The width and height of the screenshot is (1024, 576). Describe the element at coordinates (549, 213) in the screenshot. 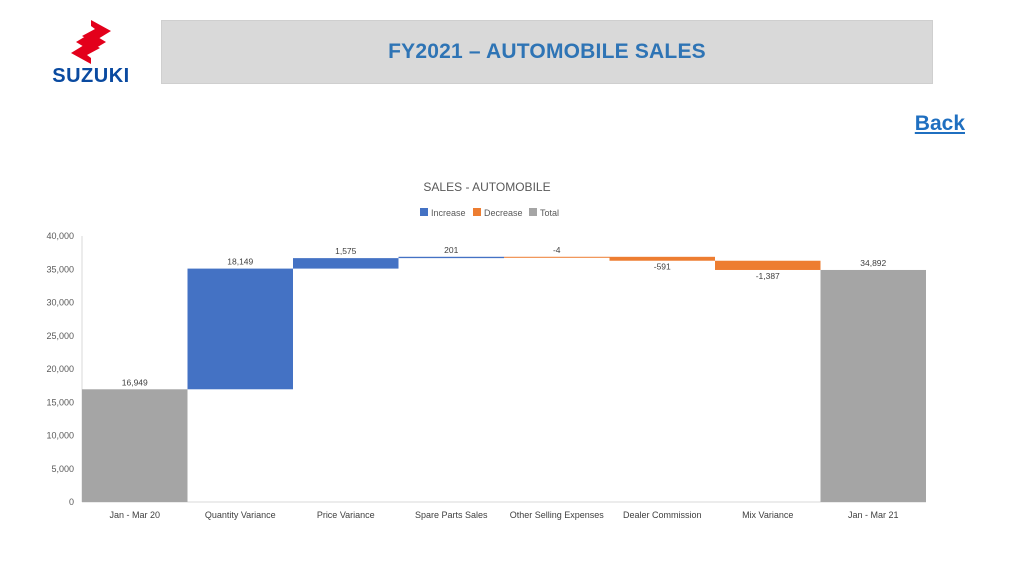

I see `legend-label-total: Total` at that location.